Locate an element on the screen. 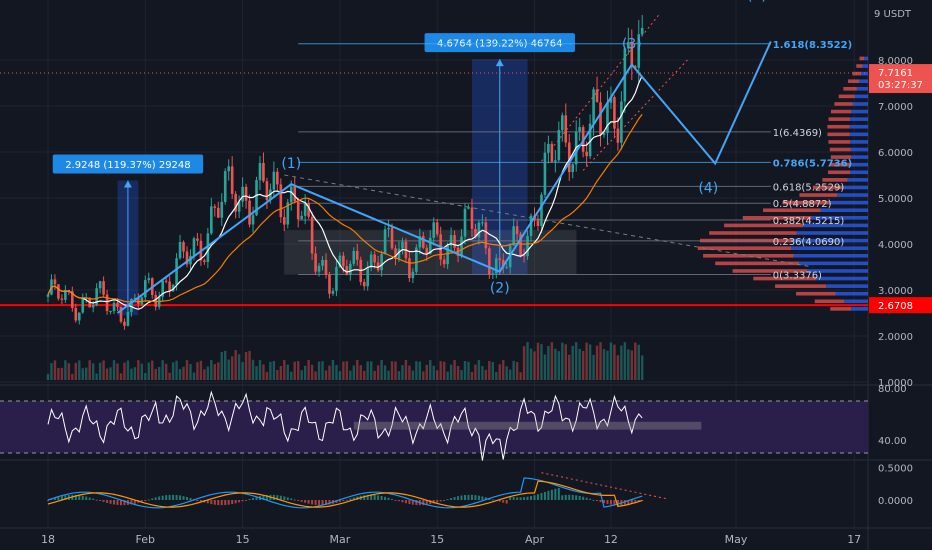  time-tick-label: 18 is located at coordinates (48, 539).